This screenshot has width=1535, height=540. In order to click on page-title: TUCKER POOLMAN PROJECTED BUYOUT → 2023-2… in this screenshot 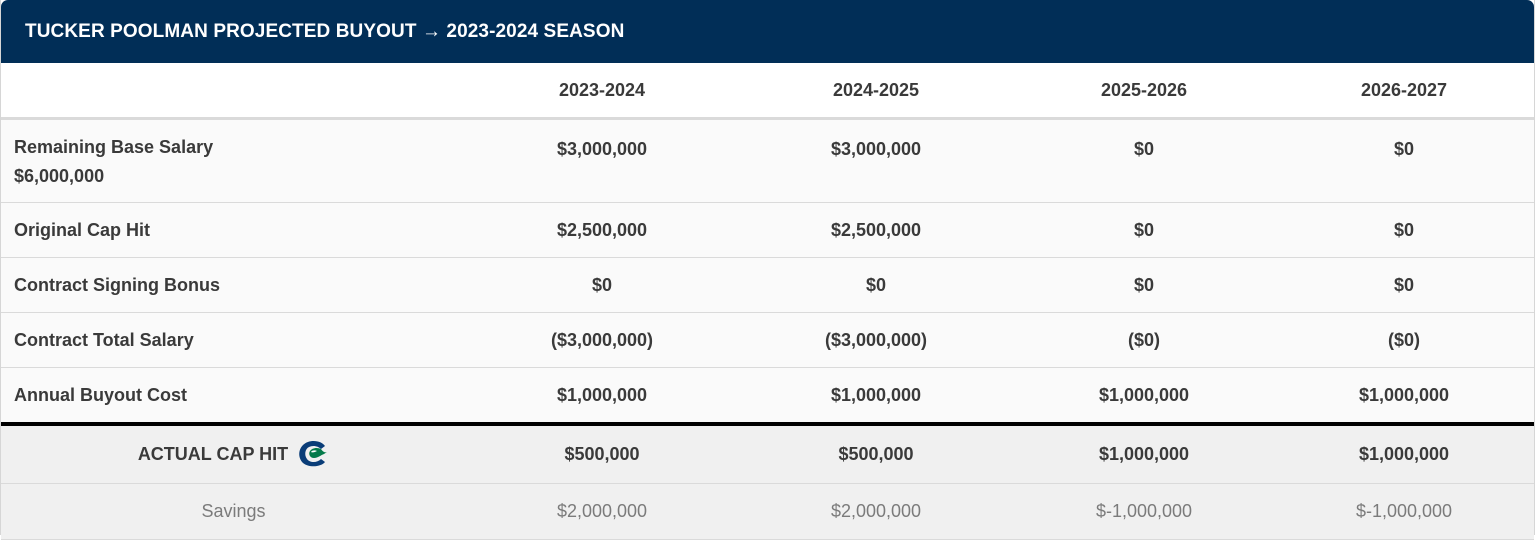, I will do `click(325, 31)`.